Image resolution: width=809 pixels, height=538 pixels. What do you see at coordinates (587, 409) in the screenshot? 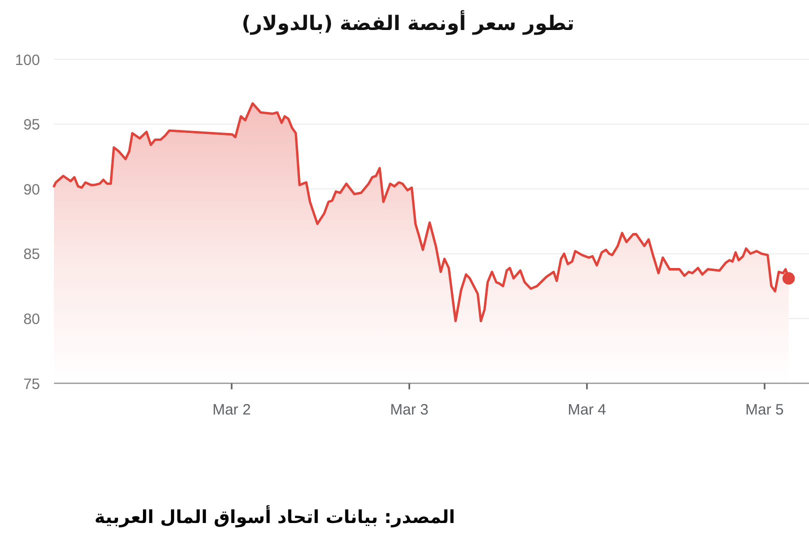
I see `x-tick-label: Mar 4` at bounding box center [587, 409].